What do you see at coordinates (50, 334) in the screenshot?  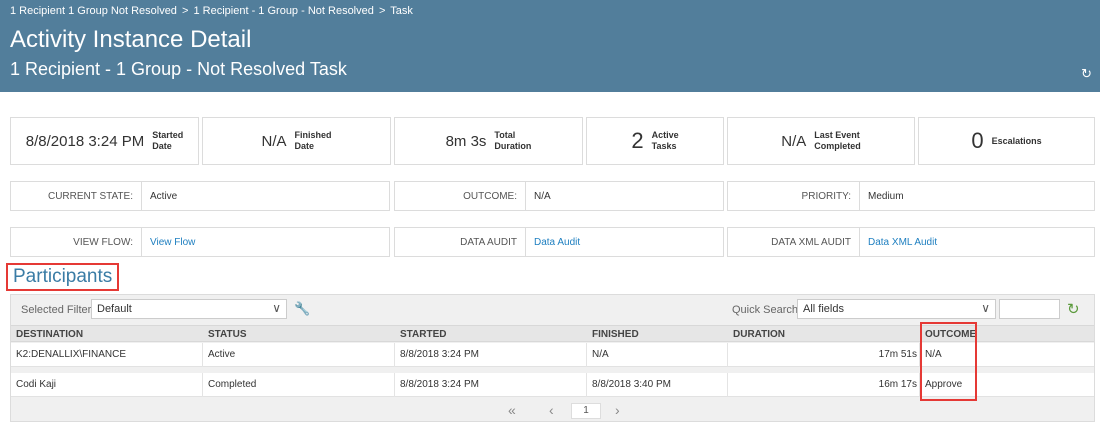 I see `column-destination: DESTINATION` at bounding box center [50, 334].